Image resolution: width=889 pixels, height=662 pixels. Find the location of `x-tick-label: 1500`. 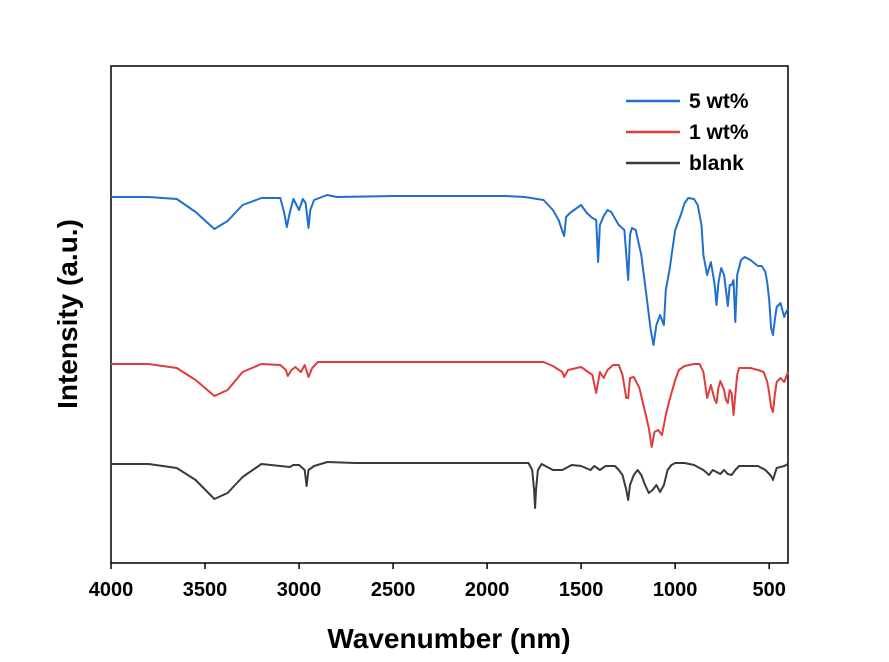

x-tick-label: 1500 is located at coordinates (581, 590).